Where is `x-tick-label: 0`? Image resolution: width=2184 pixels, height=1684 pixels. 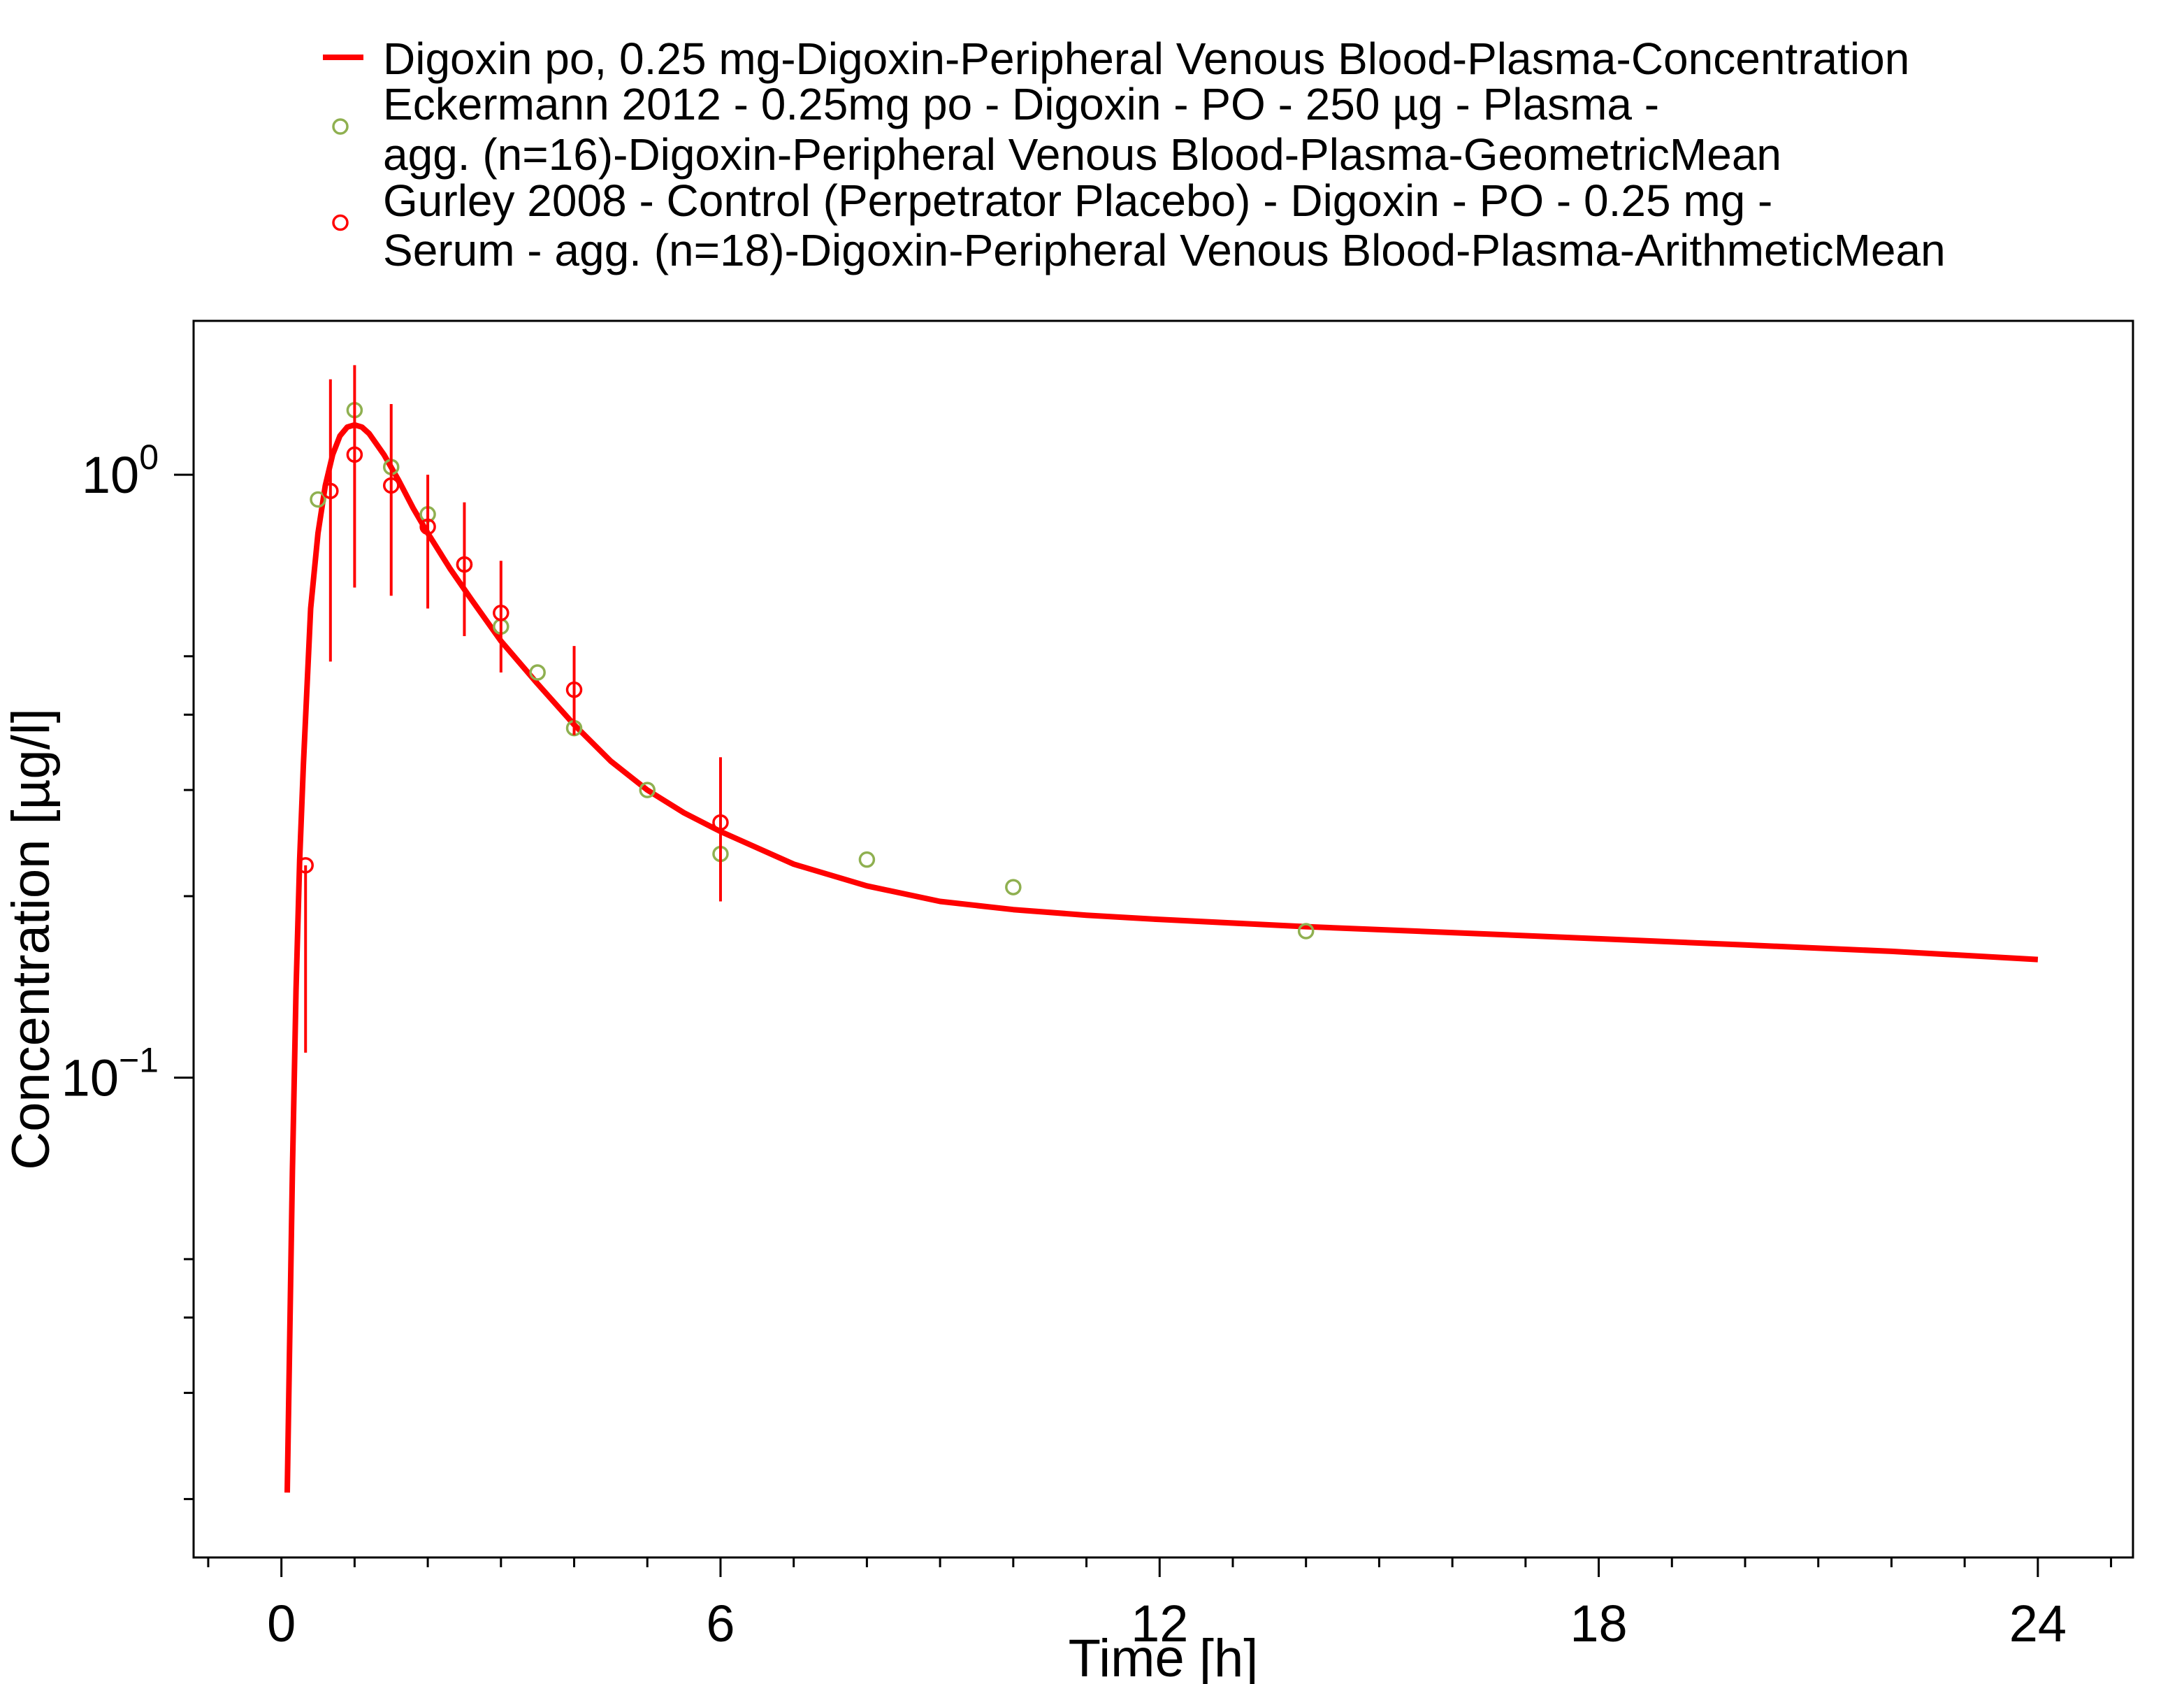
x-tick-label: 0 is located at coordinates (281, 1624).